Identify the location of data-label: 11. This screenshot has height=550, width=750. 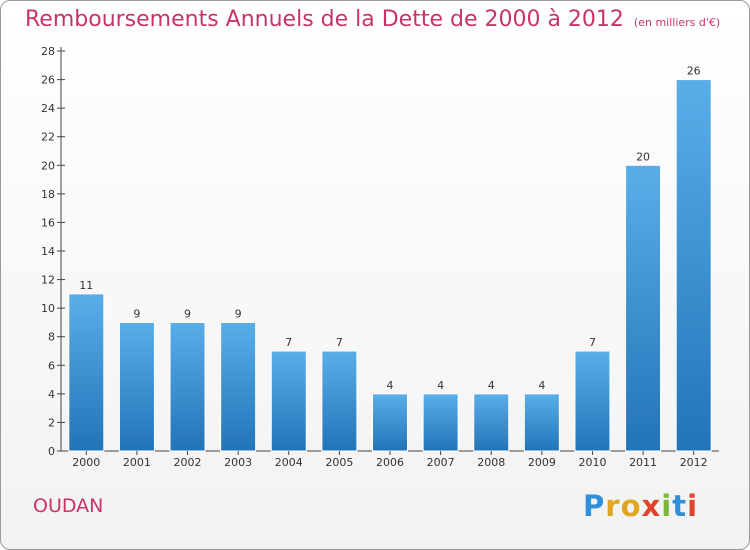
(86, 285).